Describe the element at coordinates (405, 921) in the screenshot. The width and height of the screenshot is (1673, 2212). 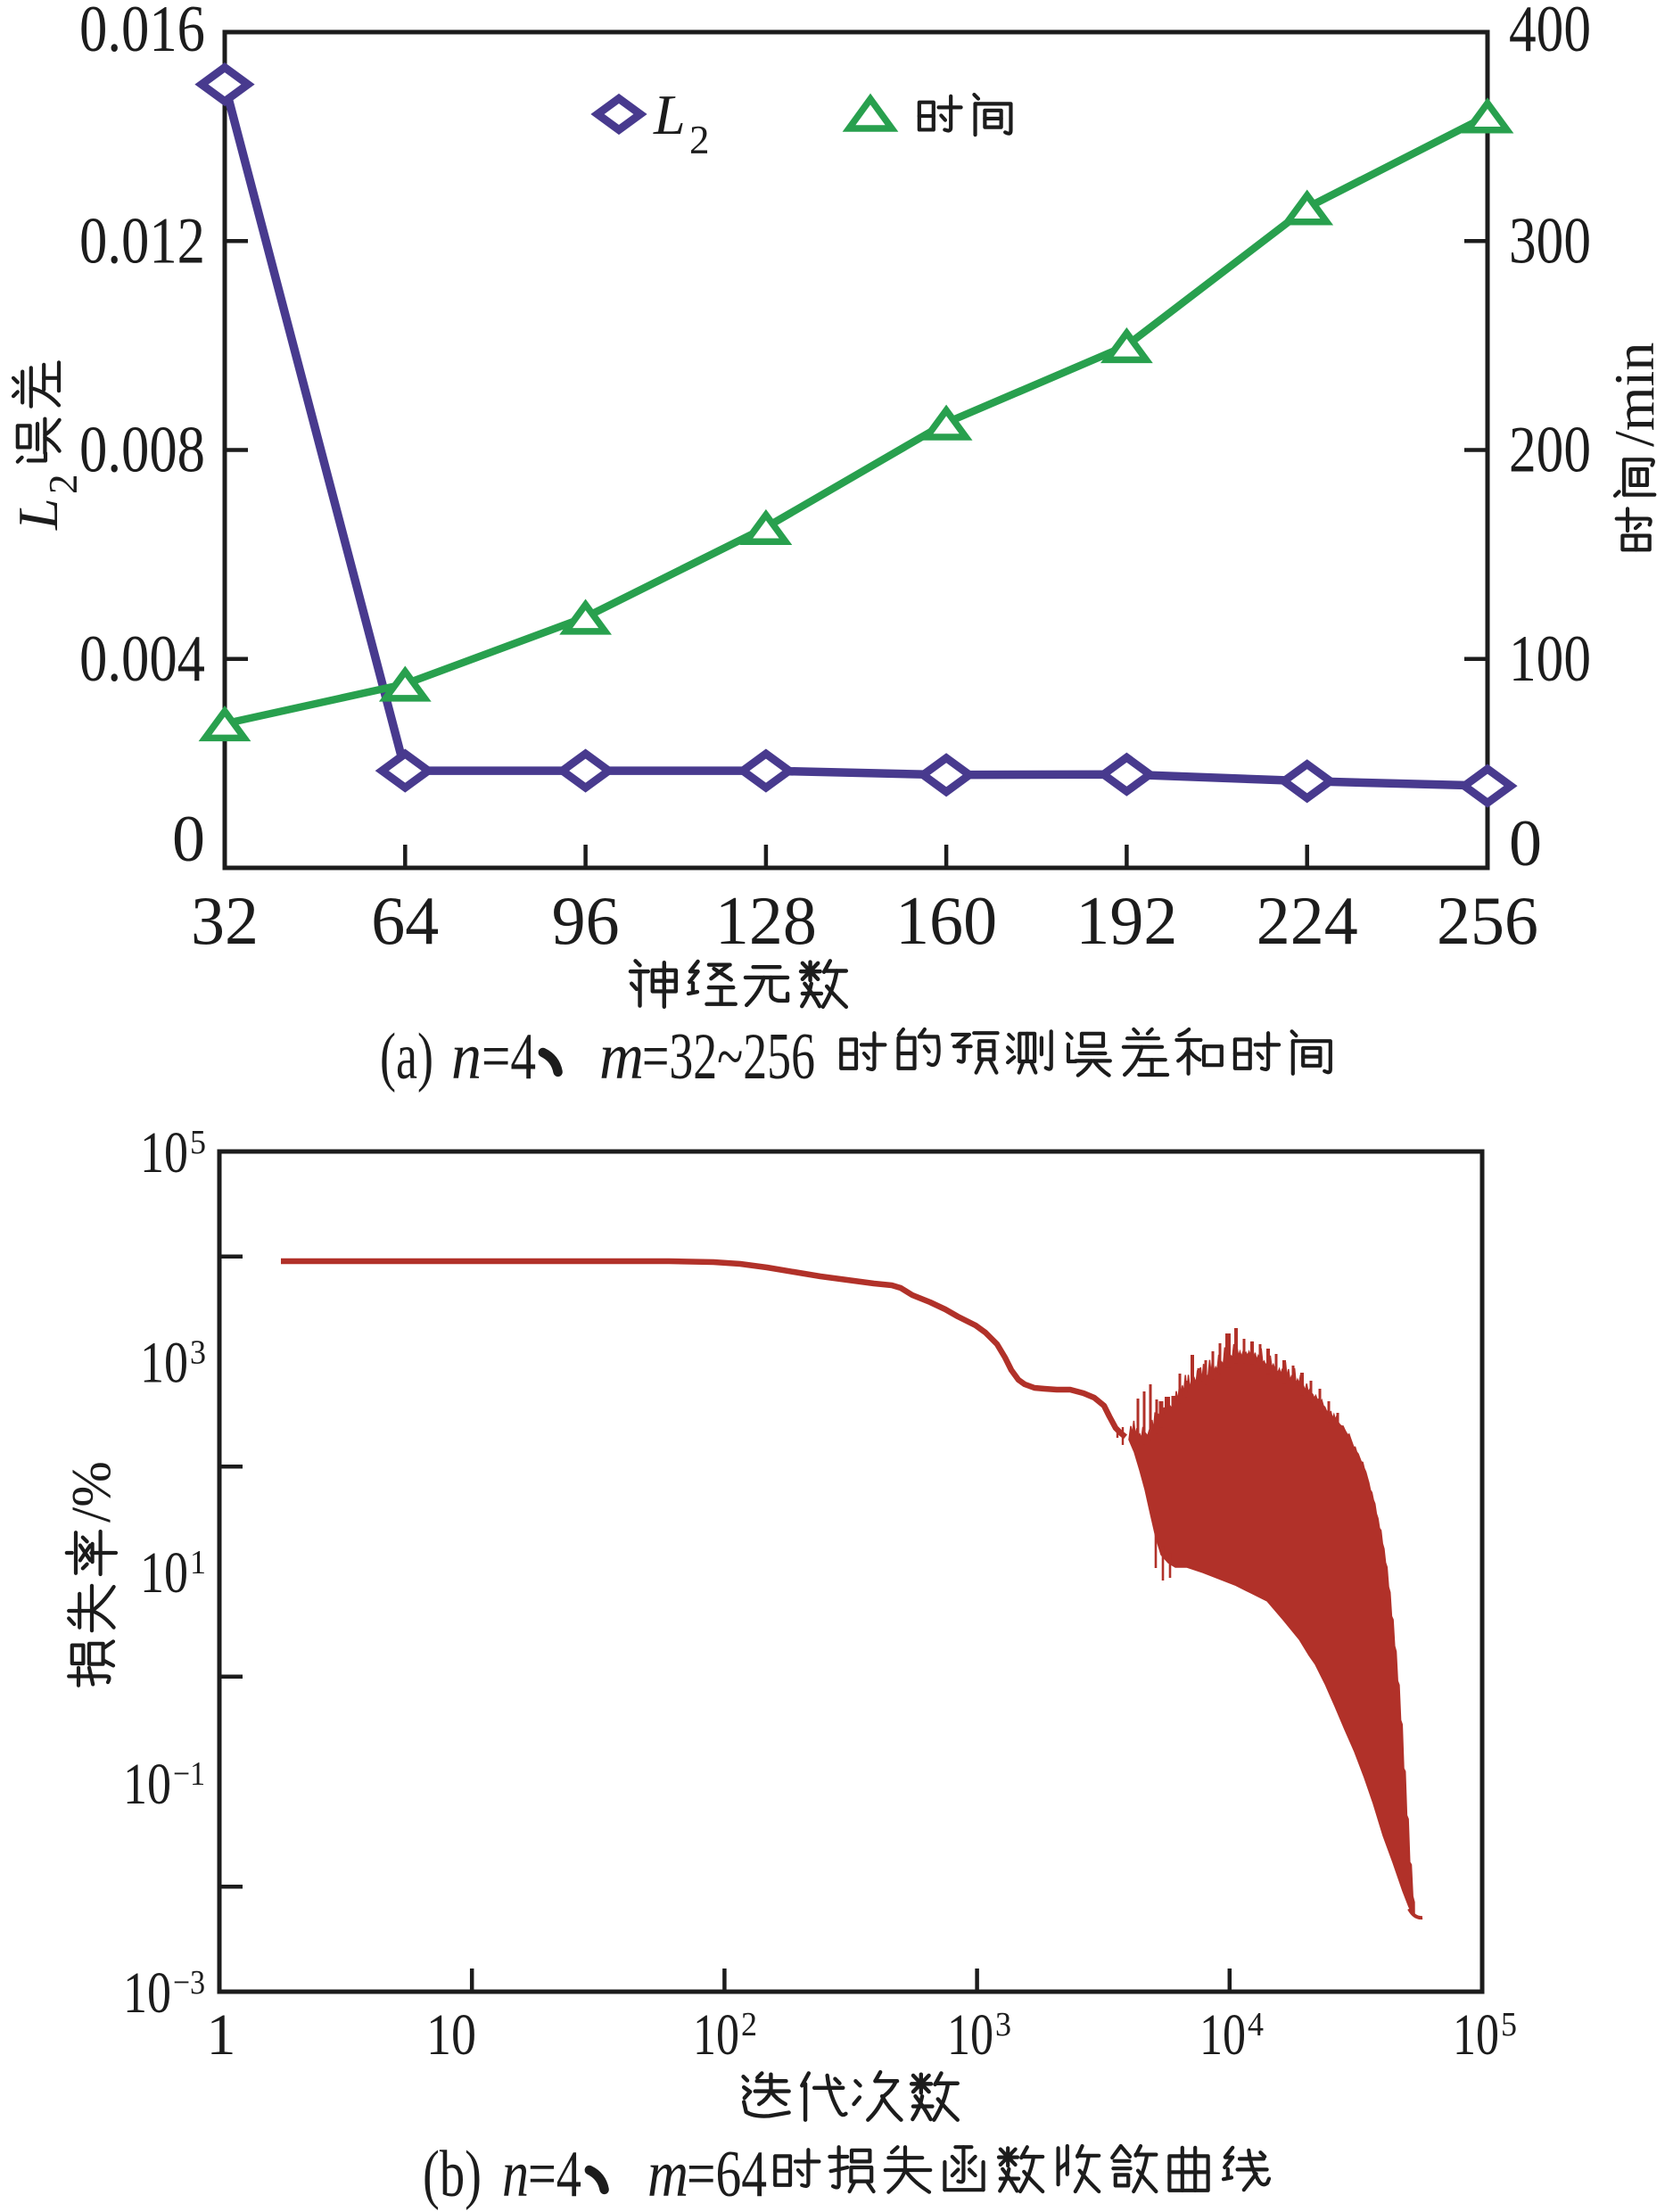
I see `svg-text: 64` at that location.